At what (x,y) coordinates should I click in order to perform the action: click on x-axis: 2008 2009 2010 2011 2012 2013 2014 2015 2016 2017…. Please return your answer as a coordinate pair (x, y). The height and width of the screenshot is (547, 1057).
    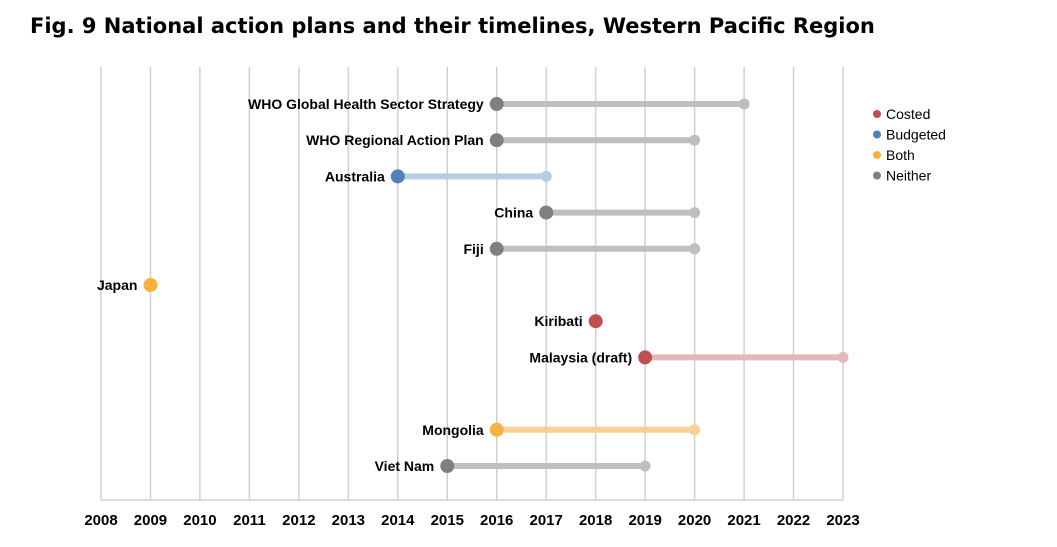
    Looking at the image, I should click on (472, 514).